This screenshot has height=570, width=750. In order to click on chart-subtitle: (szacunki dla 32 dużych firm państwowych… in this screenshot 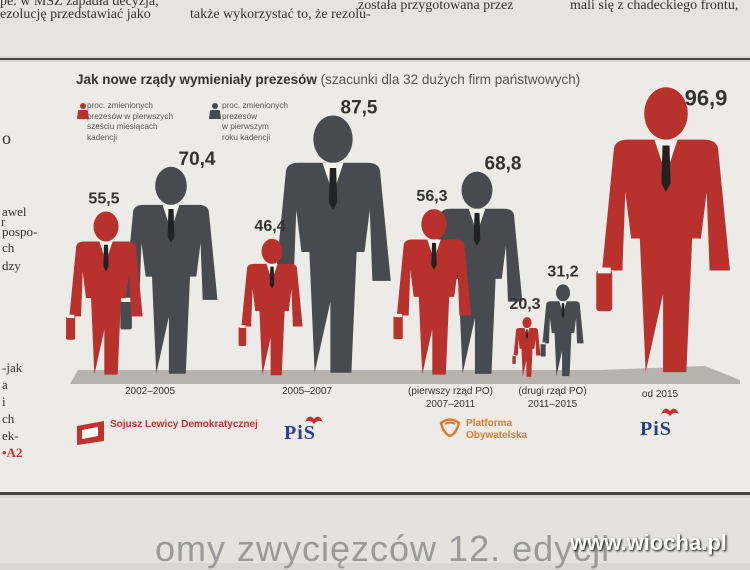, I will do `click(450, 79)`.